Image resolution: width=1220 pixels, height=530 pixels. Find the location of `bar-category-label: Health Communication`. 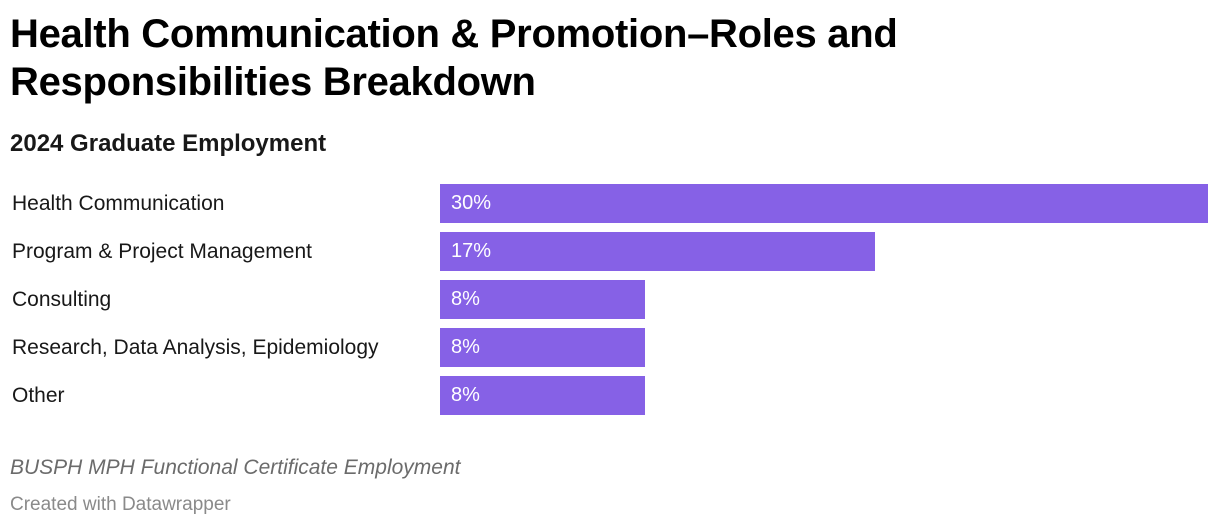

bar-category-label: Health Communication is located at coordinates (118, 203).